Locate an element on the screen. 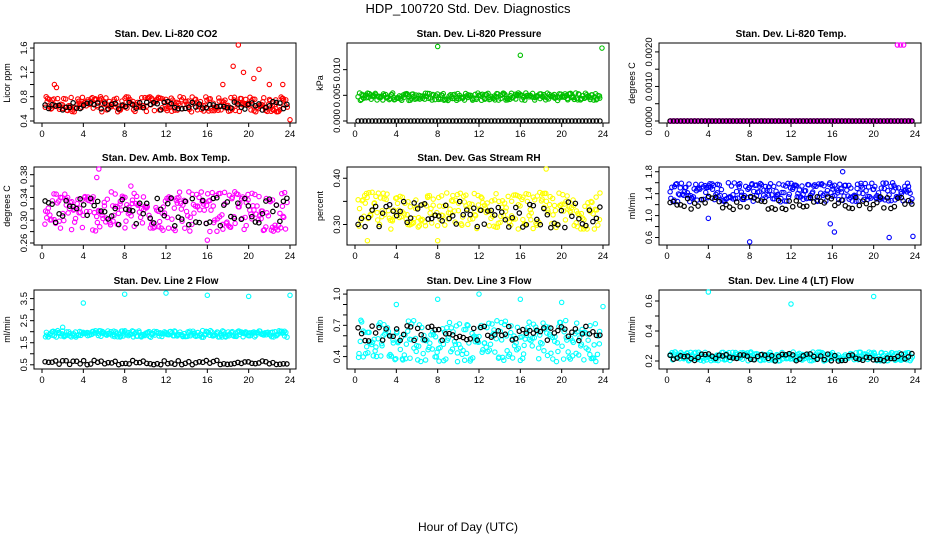  x-tick-label: 0 is located at coordinates (41, 256).